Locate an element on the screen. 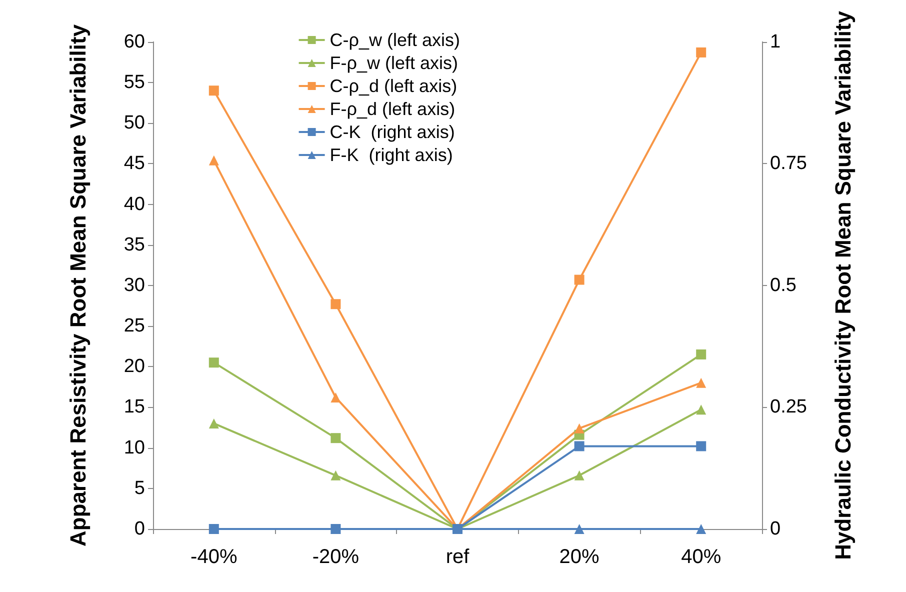  y-tick-label: 0 is located at coordinates (139, 529).